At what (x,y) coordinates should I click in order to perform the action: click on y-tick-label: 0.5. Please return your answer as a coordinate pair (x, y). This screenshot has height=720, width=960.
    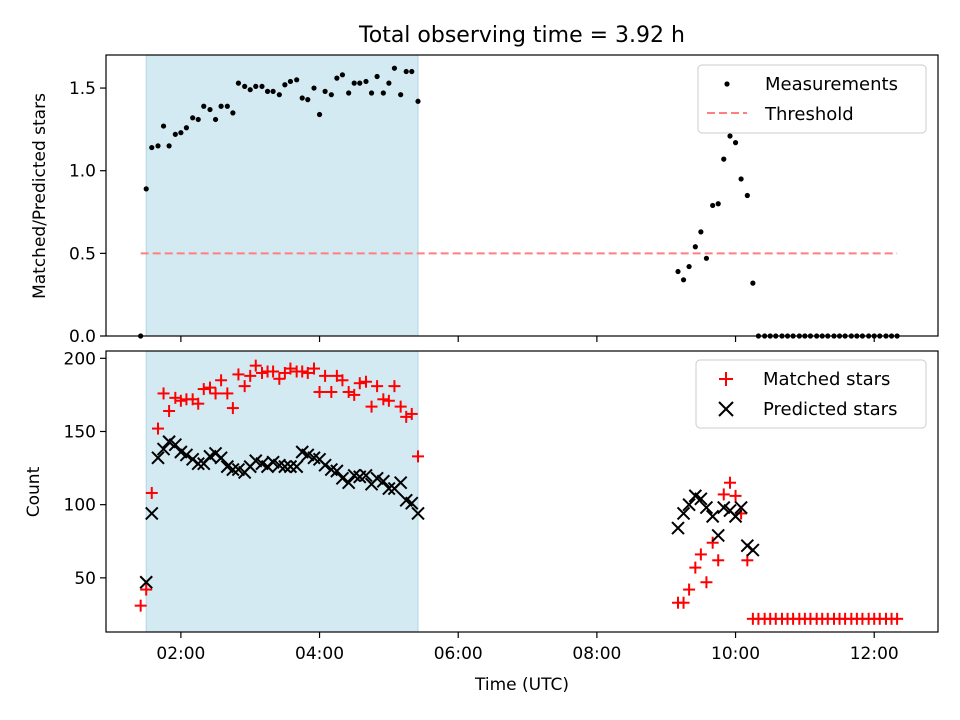
    Looking at the image, I should click on (82, 254).